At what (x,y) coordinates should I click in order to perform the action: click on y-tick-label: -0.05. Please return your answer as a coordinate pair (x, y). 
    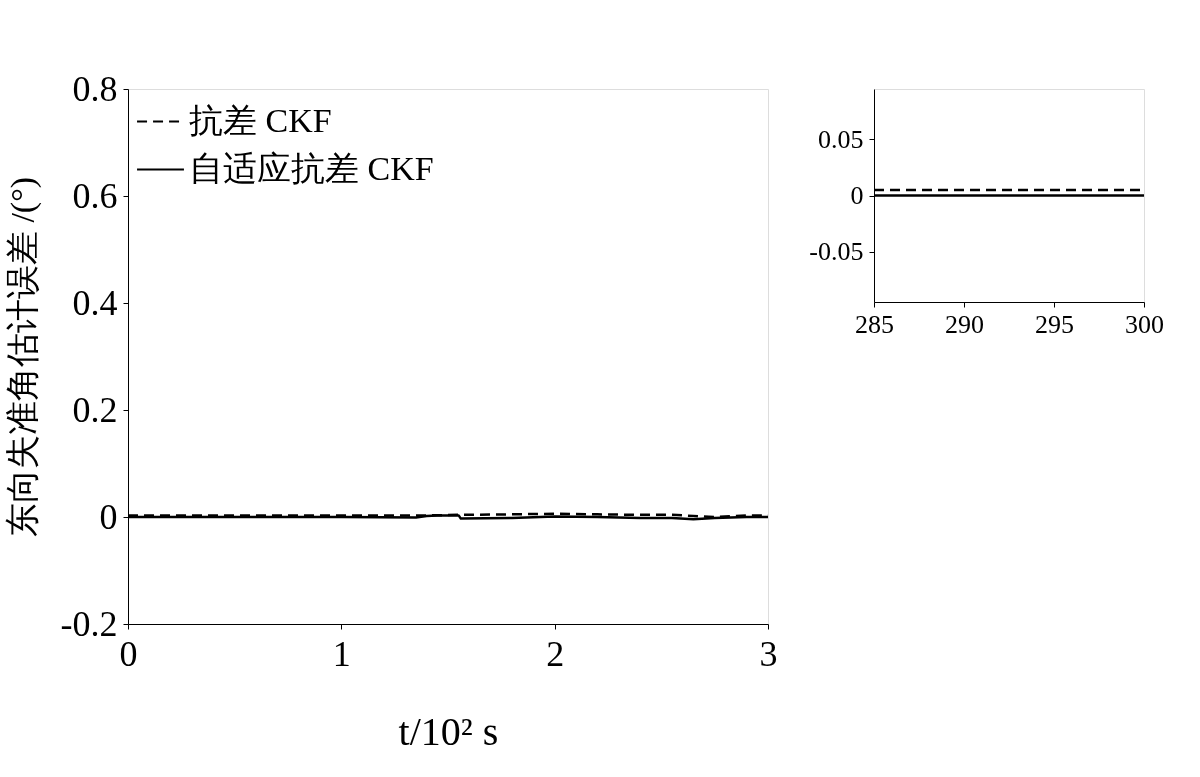
    Looking at the image, I should click on (836, 252).